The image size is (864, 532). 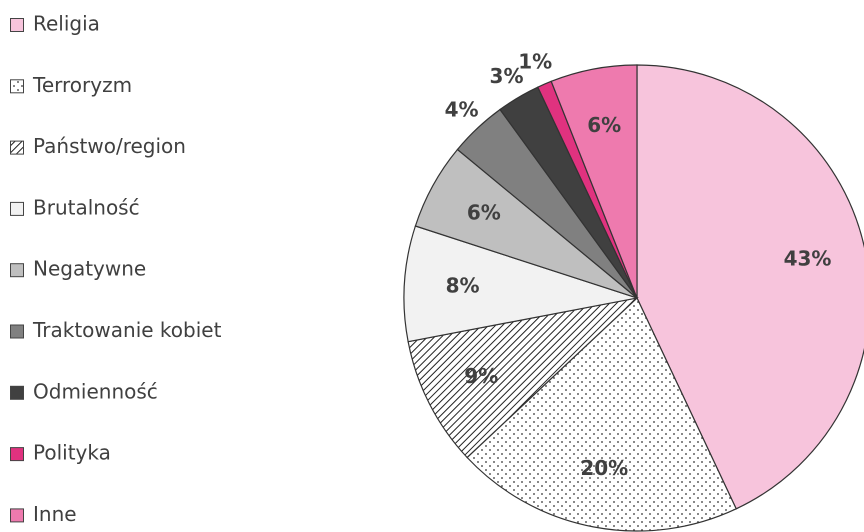 What do you see at coordinates (109, 146) in the screenshot?
I see `legend-label: Państwo/region` at bounding box center [109, 146].